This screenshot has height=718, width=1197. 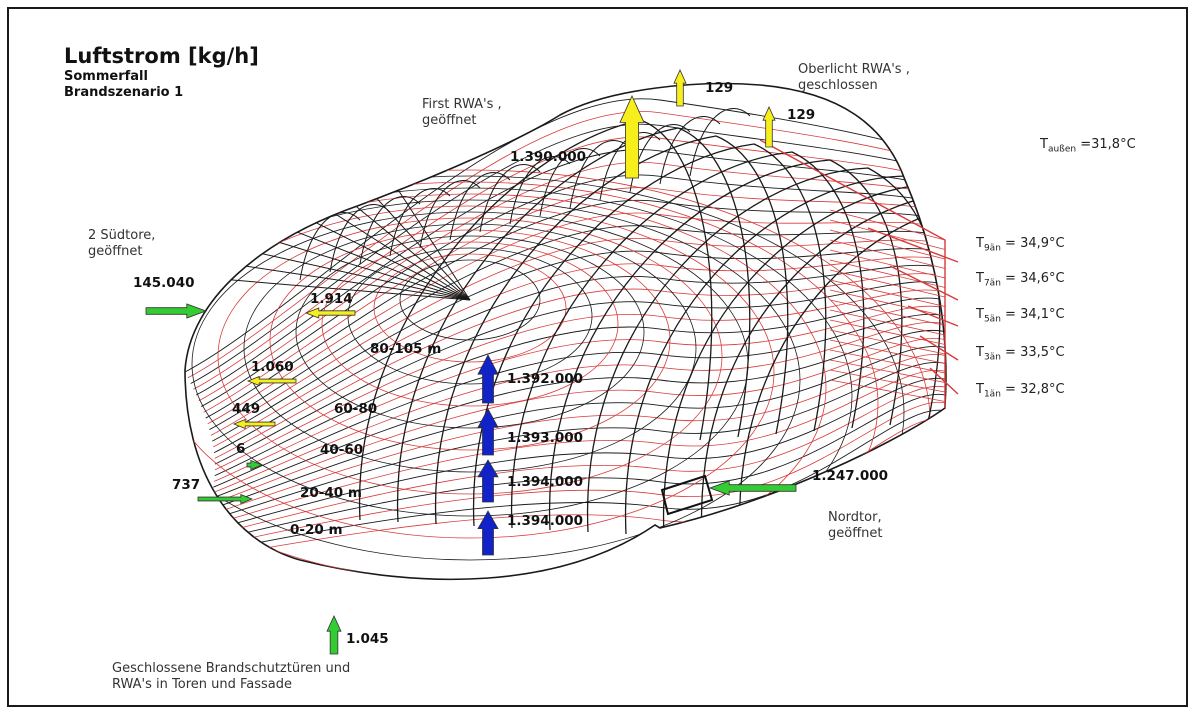 I want to click on suedtore-arrow, so click(x=176, y=311).